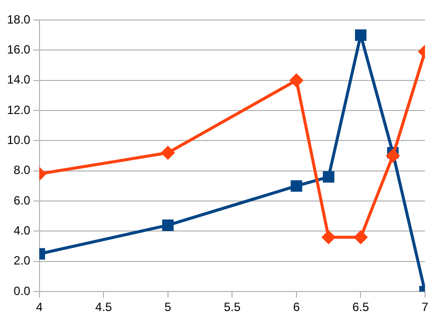  Describe the element at coordinates (232, 307) in the screenshot. I see `x-tick-label: 5.5` at that location.